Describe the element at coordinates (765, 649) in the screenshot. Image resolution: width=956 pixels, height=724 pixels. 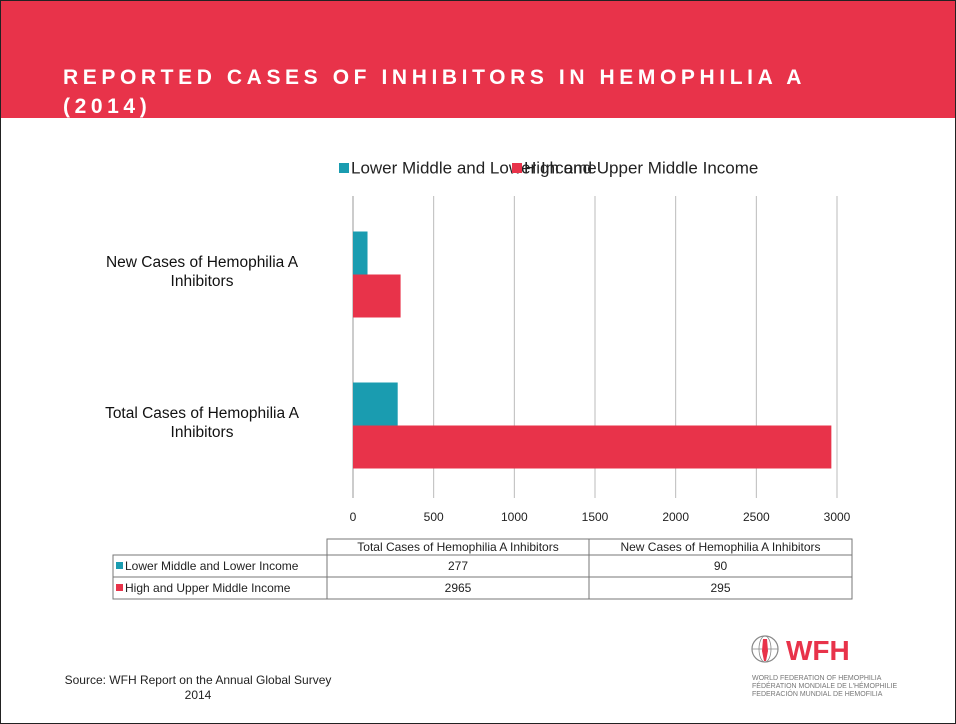
I see `logo-icon` at that location.